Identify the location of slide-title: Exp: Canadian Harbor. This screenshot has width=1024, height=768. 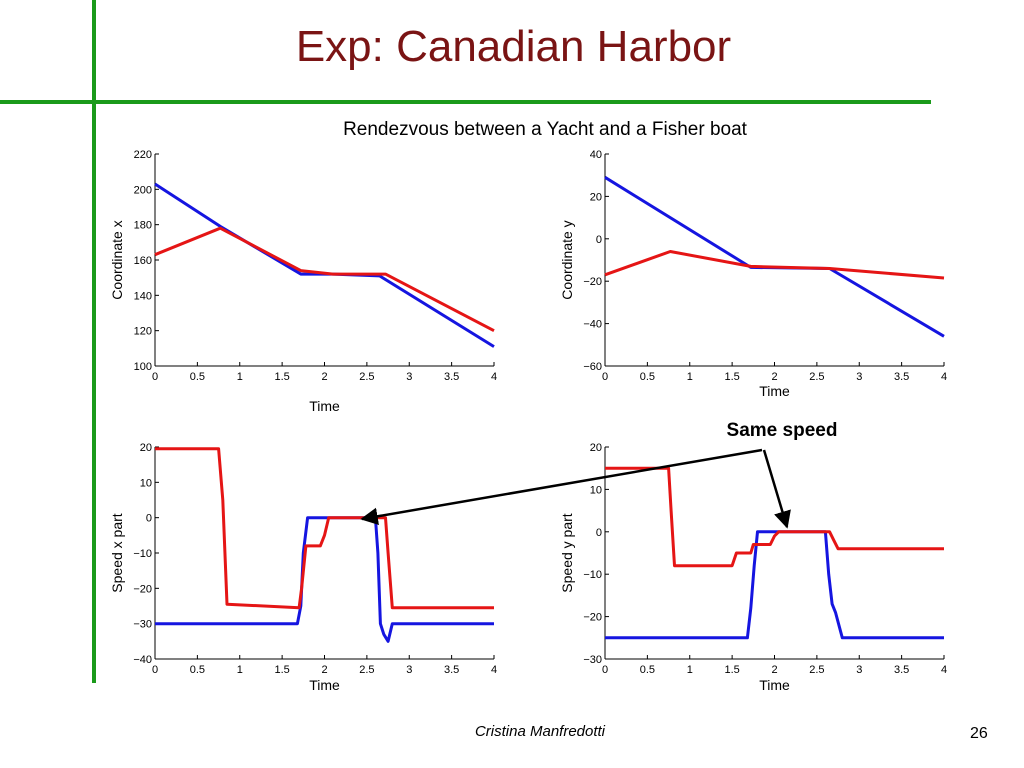
(513, 46).